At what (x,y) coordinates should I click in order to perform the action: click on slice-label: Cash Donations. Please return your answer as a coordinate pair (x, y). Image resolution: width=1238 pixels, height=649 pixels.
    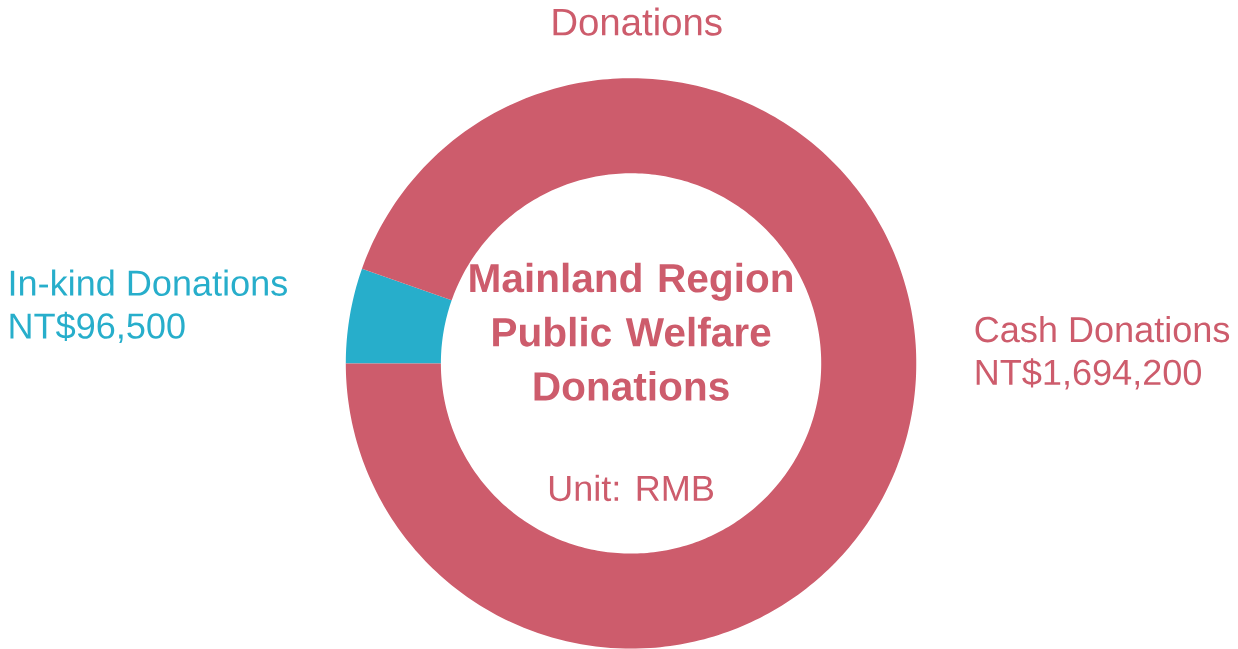
    Looking at the image, I should click on (1102, 329).